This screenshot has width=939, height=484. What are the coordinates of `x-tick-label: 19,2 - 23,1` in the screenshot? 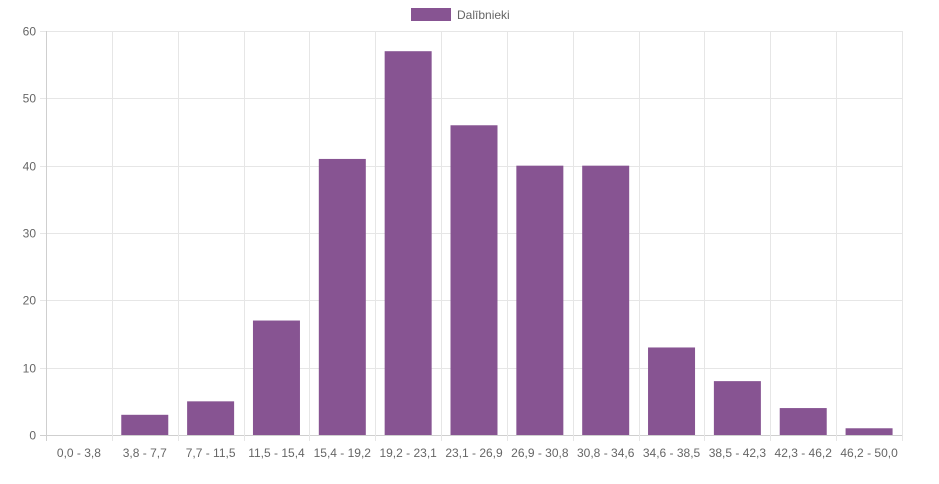 It's located at (408, 453).